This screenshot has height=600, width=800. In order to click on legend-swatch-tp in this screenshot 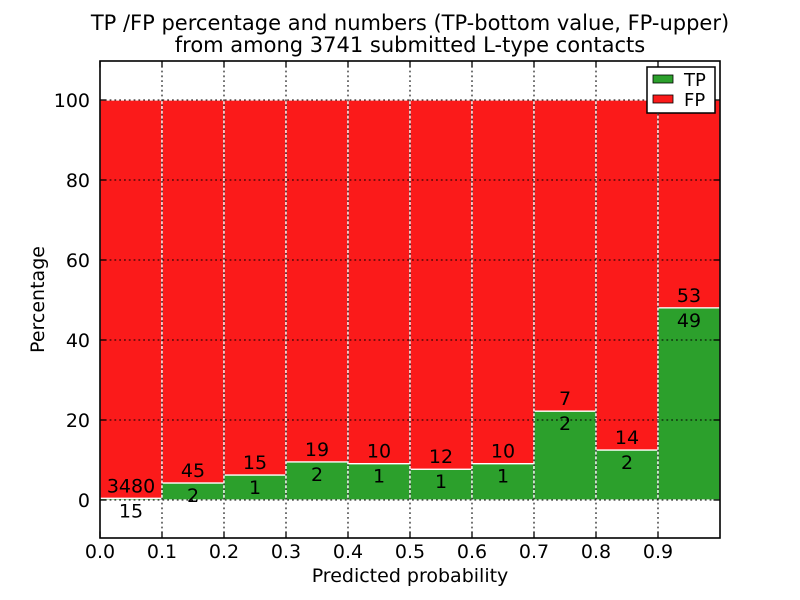, I will do `click(663, 79)`.